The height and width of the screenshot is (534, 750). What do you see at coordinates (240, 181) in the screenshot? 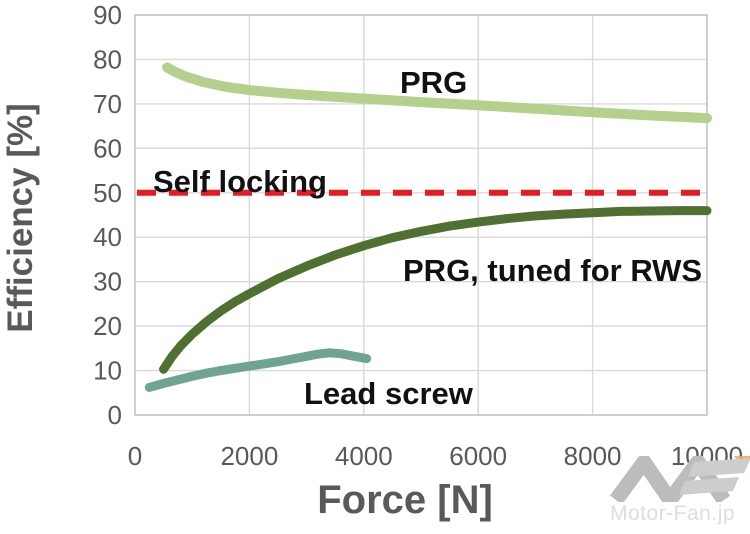
I see `annotation-self-locking: Self locking` at bounding box center [240, 181].